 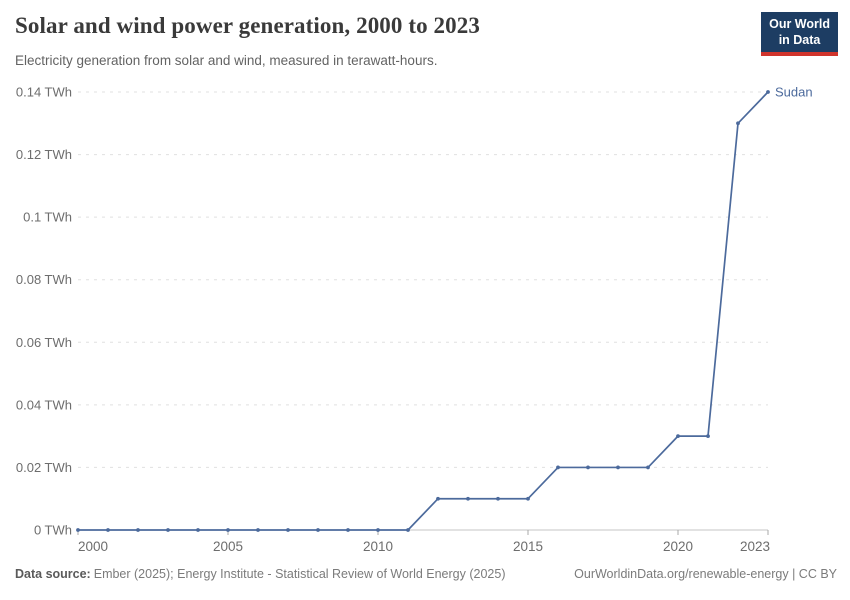 I want to click on owid-logo-line1: Our World, so click(x=799, y=24).